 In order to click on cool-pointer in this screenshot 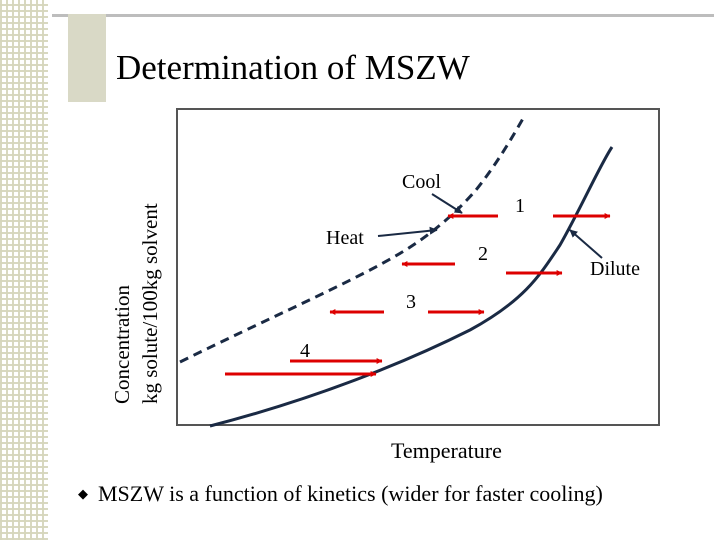, I will do `click(447, 203)`.